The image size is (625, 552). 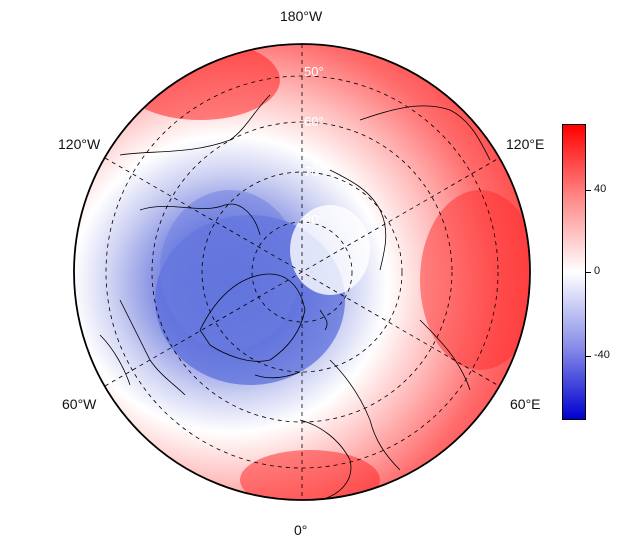 What do you see at coordinates (525, 404) in the screenshot?
I see `lon-label-60e: 60°E` at bounding box center [525, 404].